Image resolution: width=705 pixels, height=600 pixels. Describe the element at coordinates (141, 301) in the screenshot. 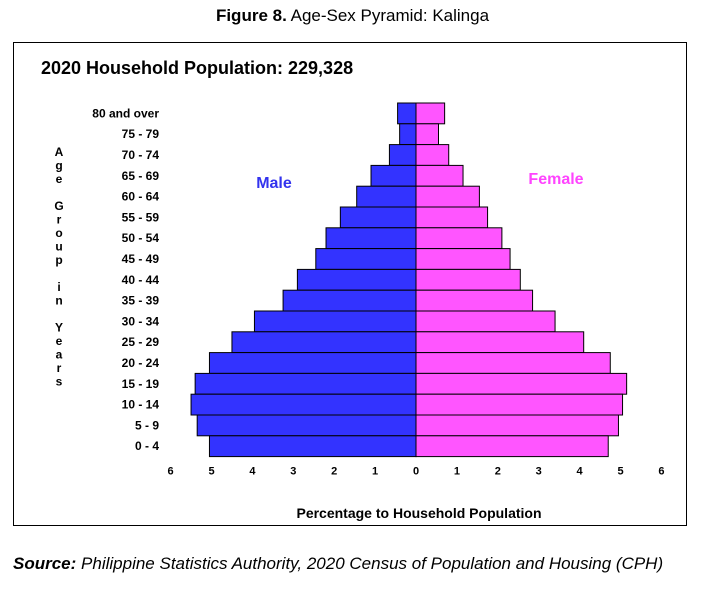

I see `category-label-9: 35 - 39` at that location.